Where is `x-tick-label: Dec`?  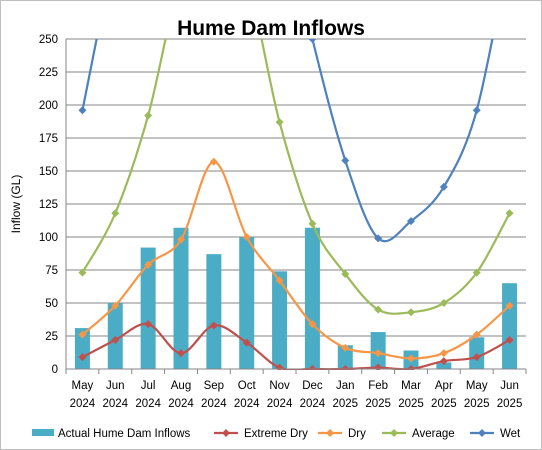 x-tick-label: Dec is located at coordinates (312, 386).